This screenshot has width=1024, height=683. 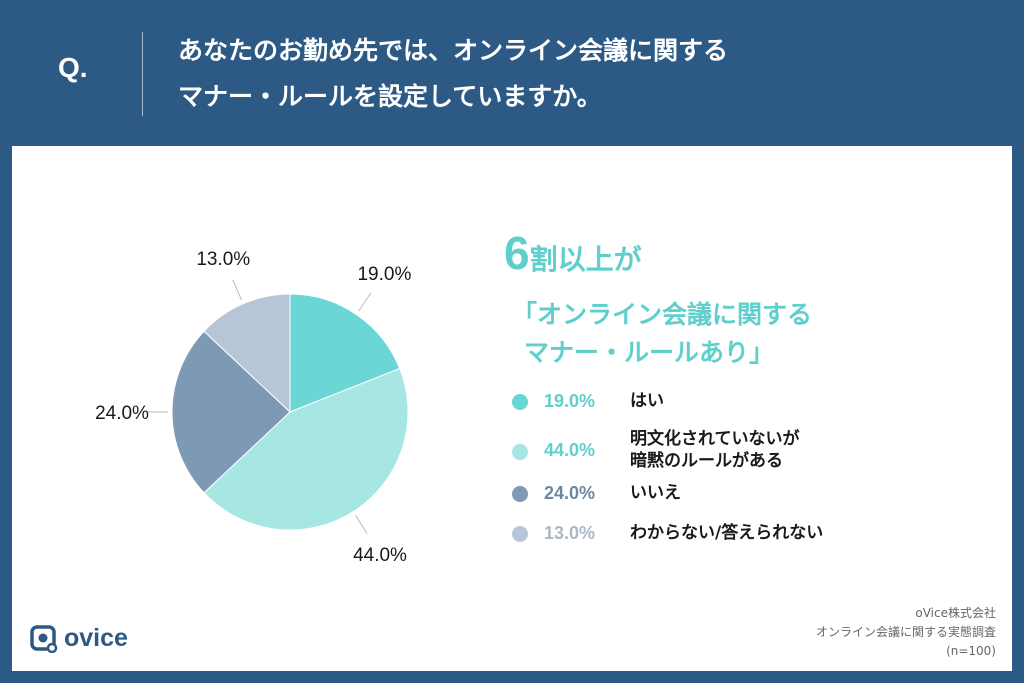 I want to click on question-text: あなたのお勤め先では、オンライン会議に関する マナー・ルールを設定していますか。, so click(x=453, y=74).